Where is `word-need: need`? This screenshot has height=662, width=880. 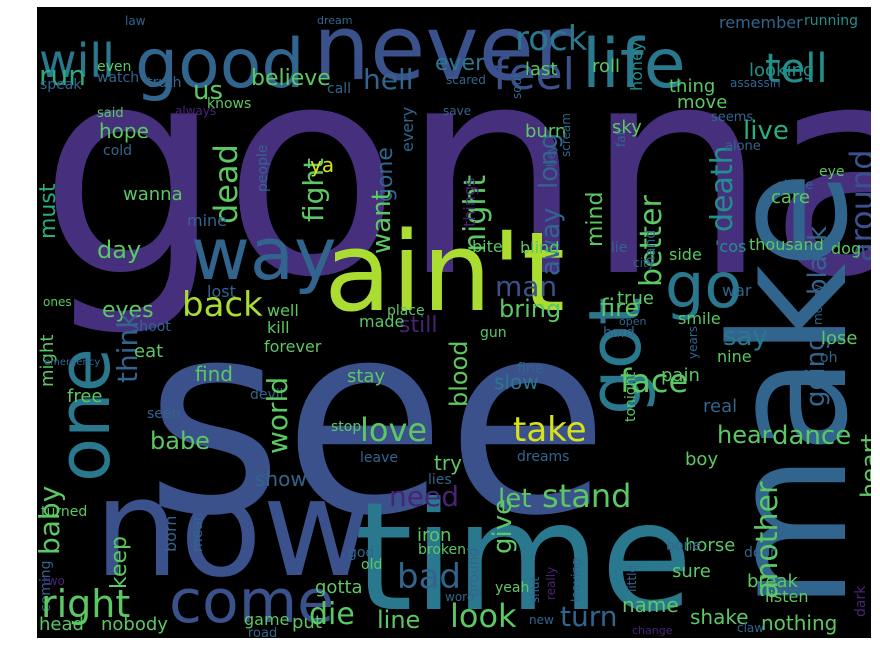
word-need: need is located at coordinates (424, 496).